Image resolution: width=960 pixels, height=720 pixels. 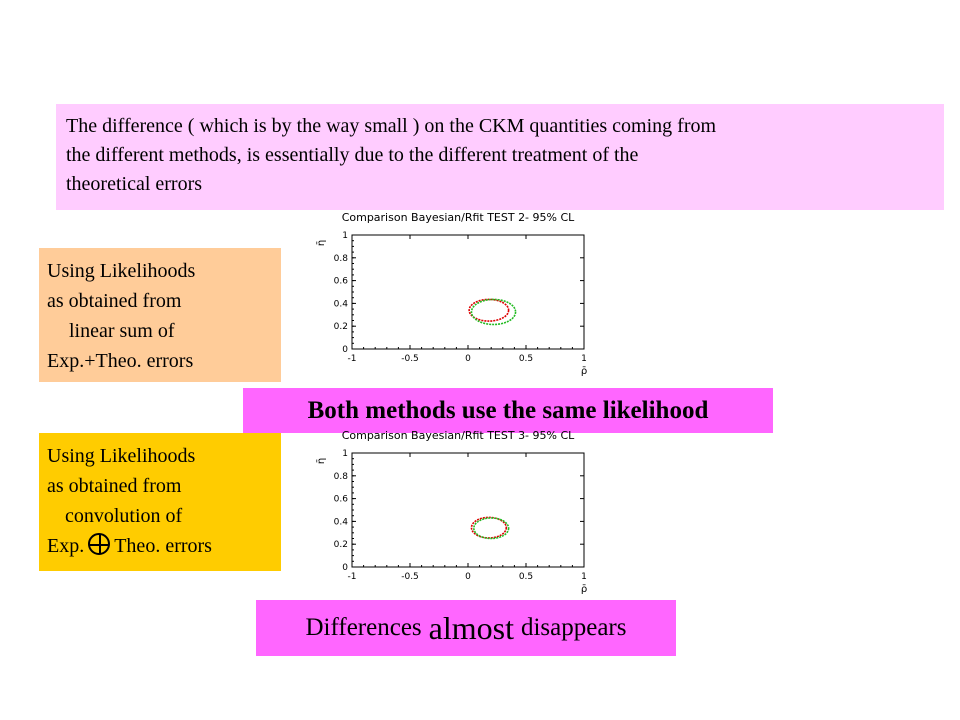 What do you see at coordinates (458, 217) in the screenshot?
I see `chart-title: Comparison Bayesian/Rfit TEST 2- 95% CL` at bounding box center [458, 217].